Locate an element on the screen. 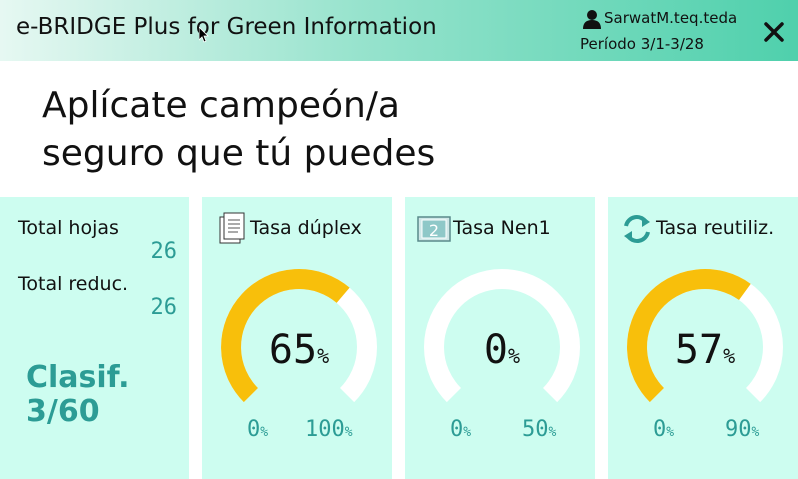 This screenshot has height=479, width=798. rank: Clasif. 3/60 is located at coordinates (78, 395).